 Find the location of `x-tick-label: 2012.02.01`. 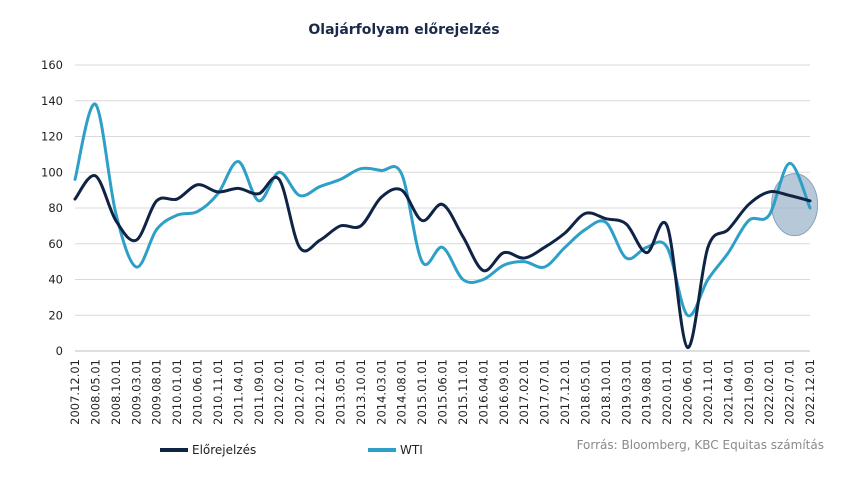

x-tick-label: 2012.02.01 is located at coordinates (279, 392).